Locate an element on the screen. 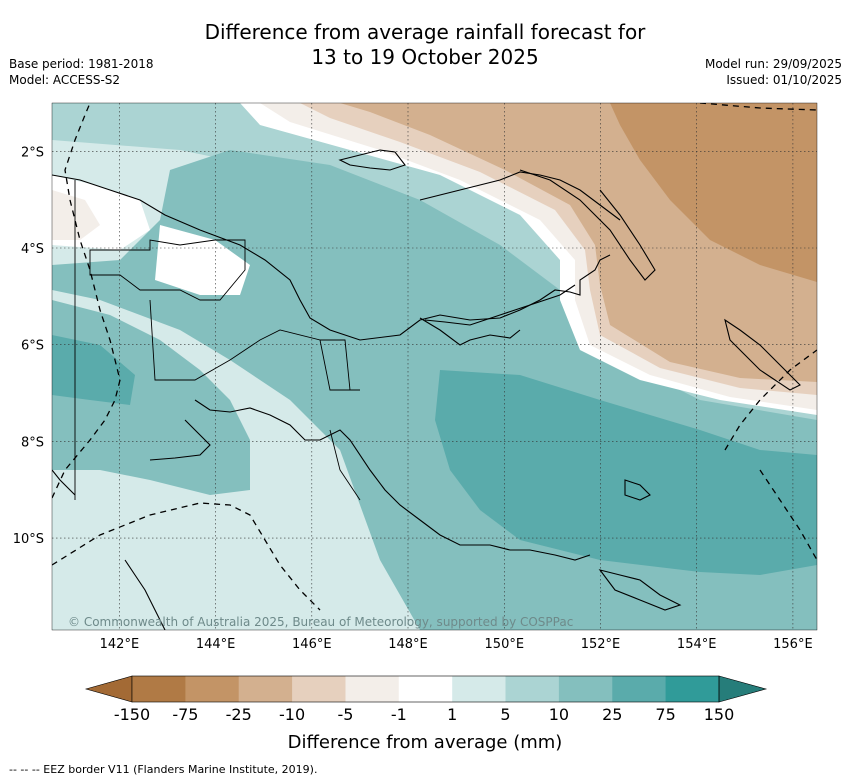 This screenshot has width=850, height=781. colorbar-extend-low is located at coordinates (108, 689).